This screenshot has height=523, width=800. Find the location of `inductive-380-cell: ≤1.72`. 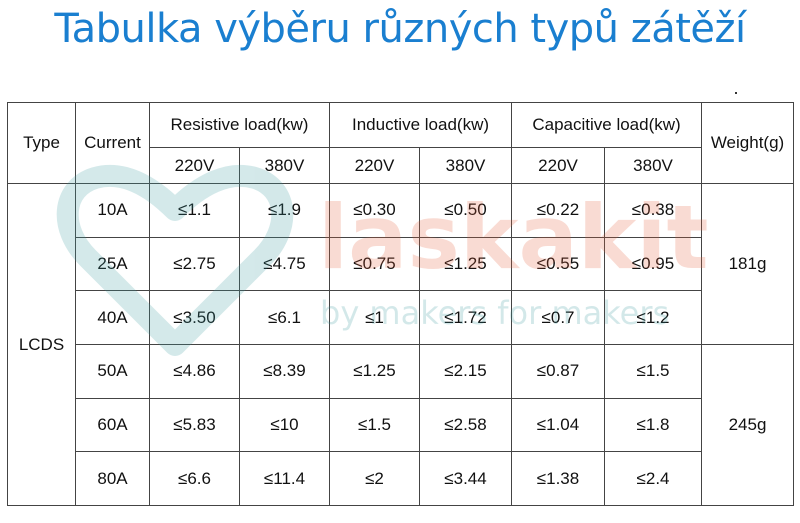

inductive-380-cell: ≤1.72 is located at coordinates (465, 317).